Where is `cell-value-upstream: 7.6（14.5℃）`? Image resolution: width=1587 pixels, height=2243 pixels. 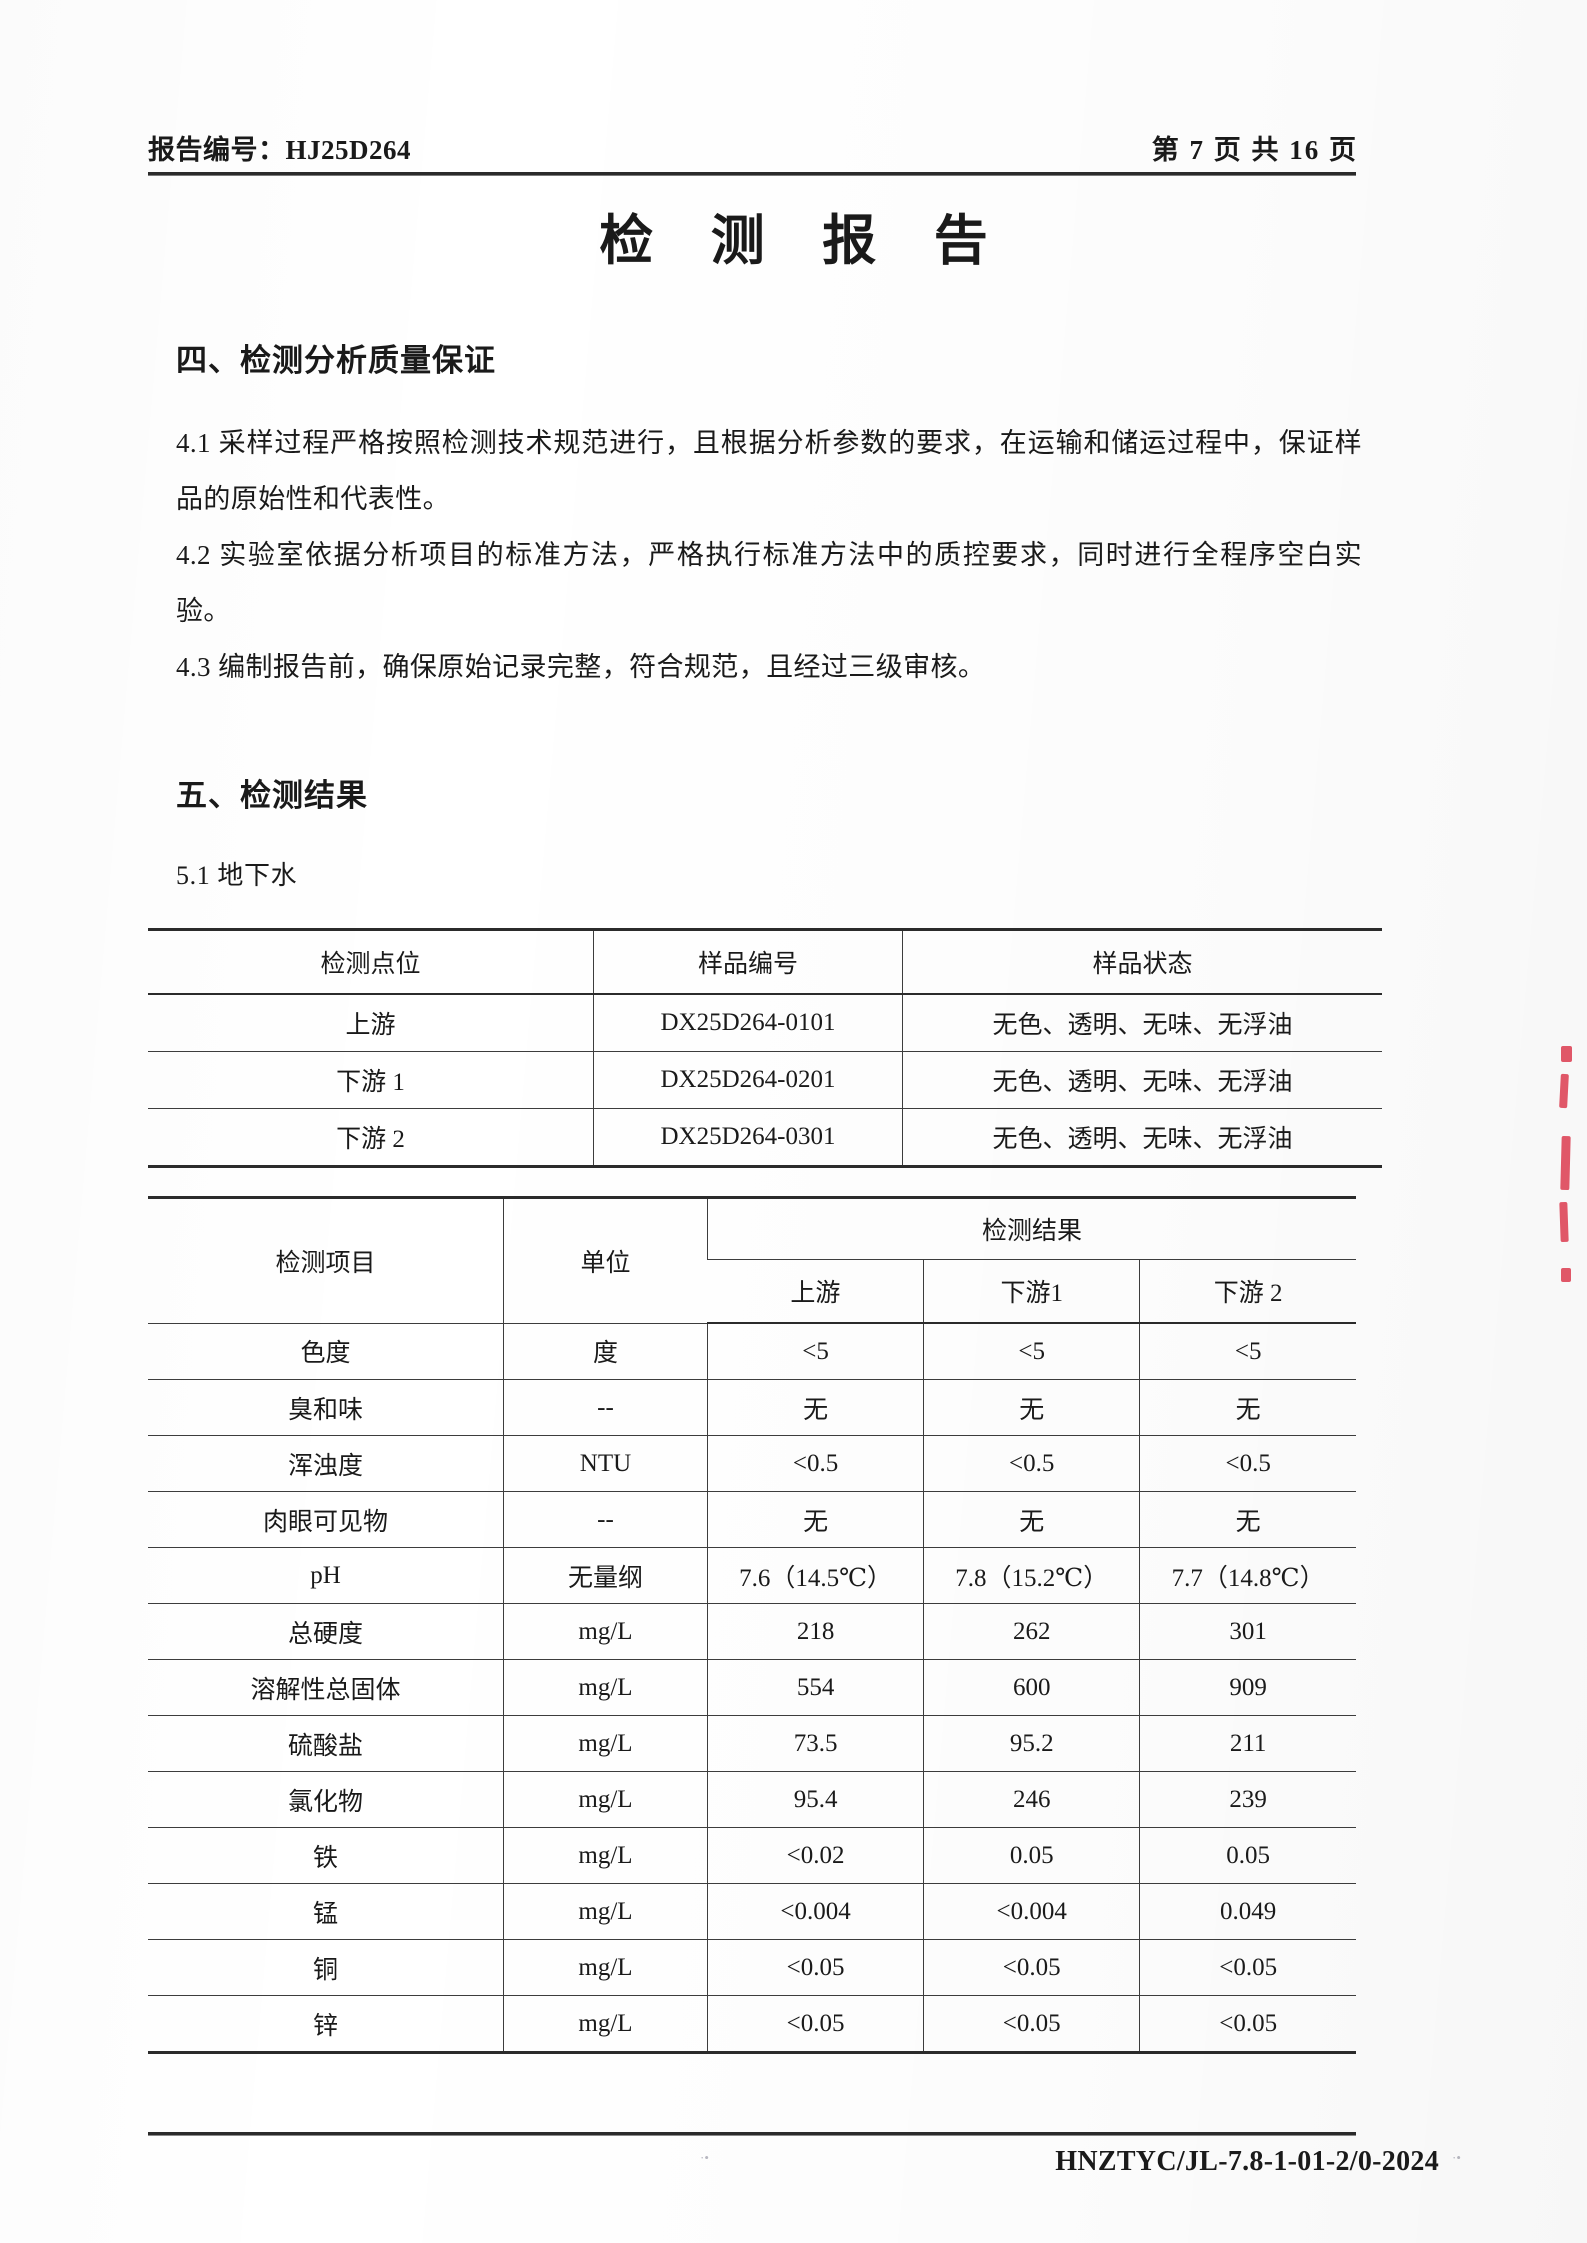
cell-value-upstream: 7.6（14.5℃） is located at coordinates (815, 1575).